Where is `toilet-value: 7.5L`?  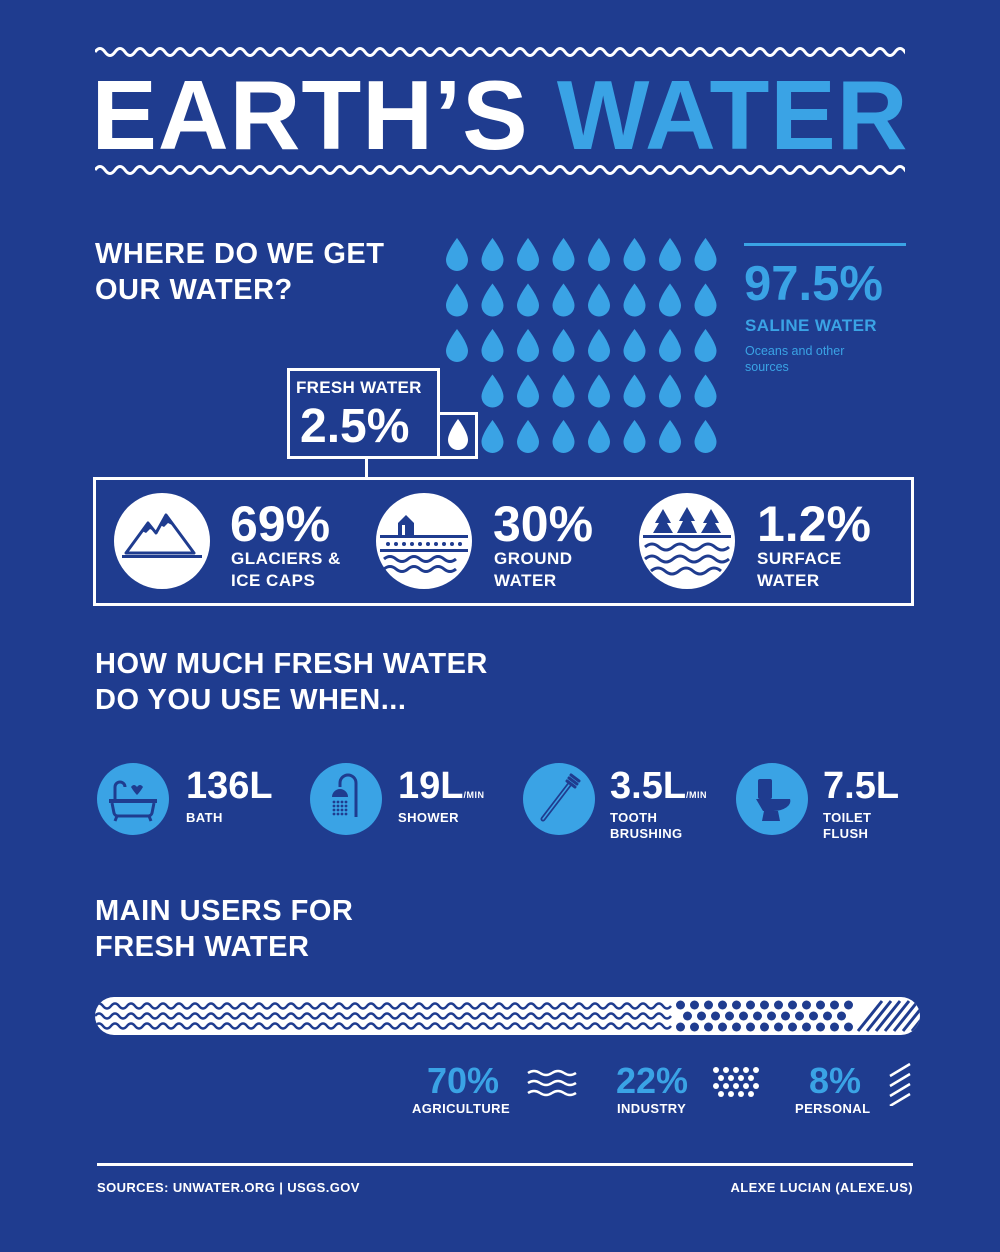
toilet-value: 7.5L is located at coordinates (861, 786).